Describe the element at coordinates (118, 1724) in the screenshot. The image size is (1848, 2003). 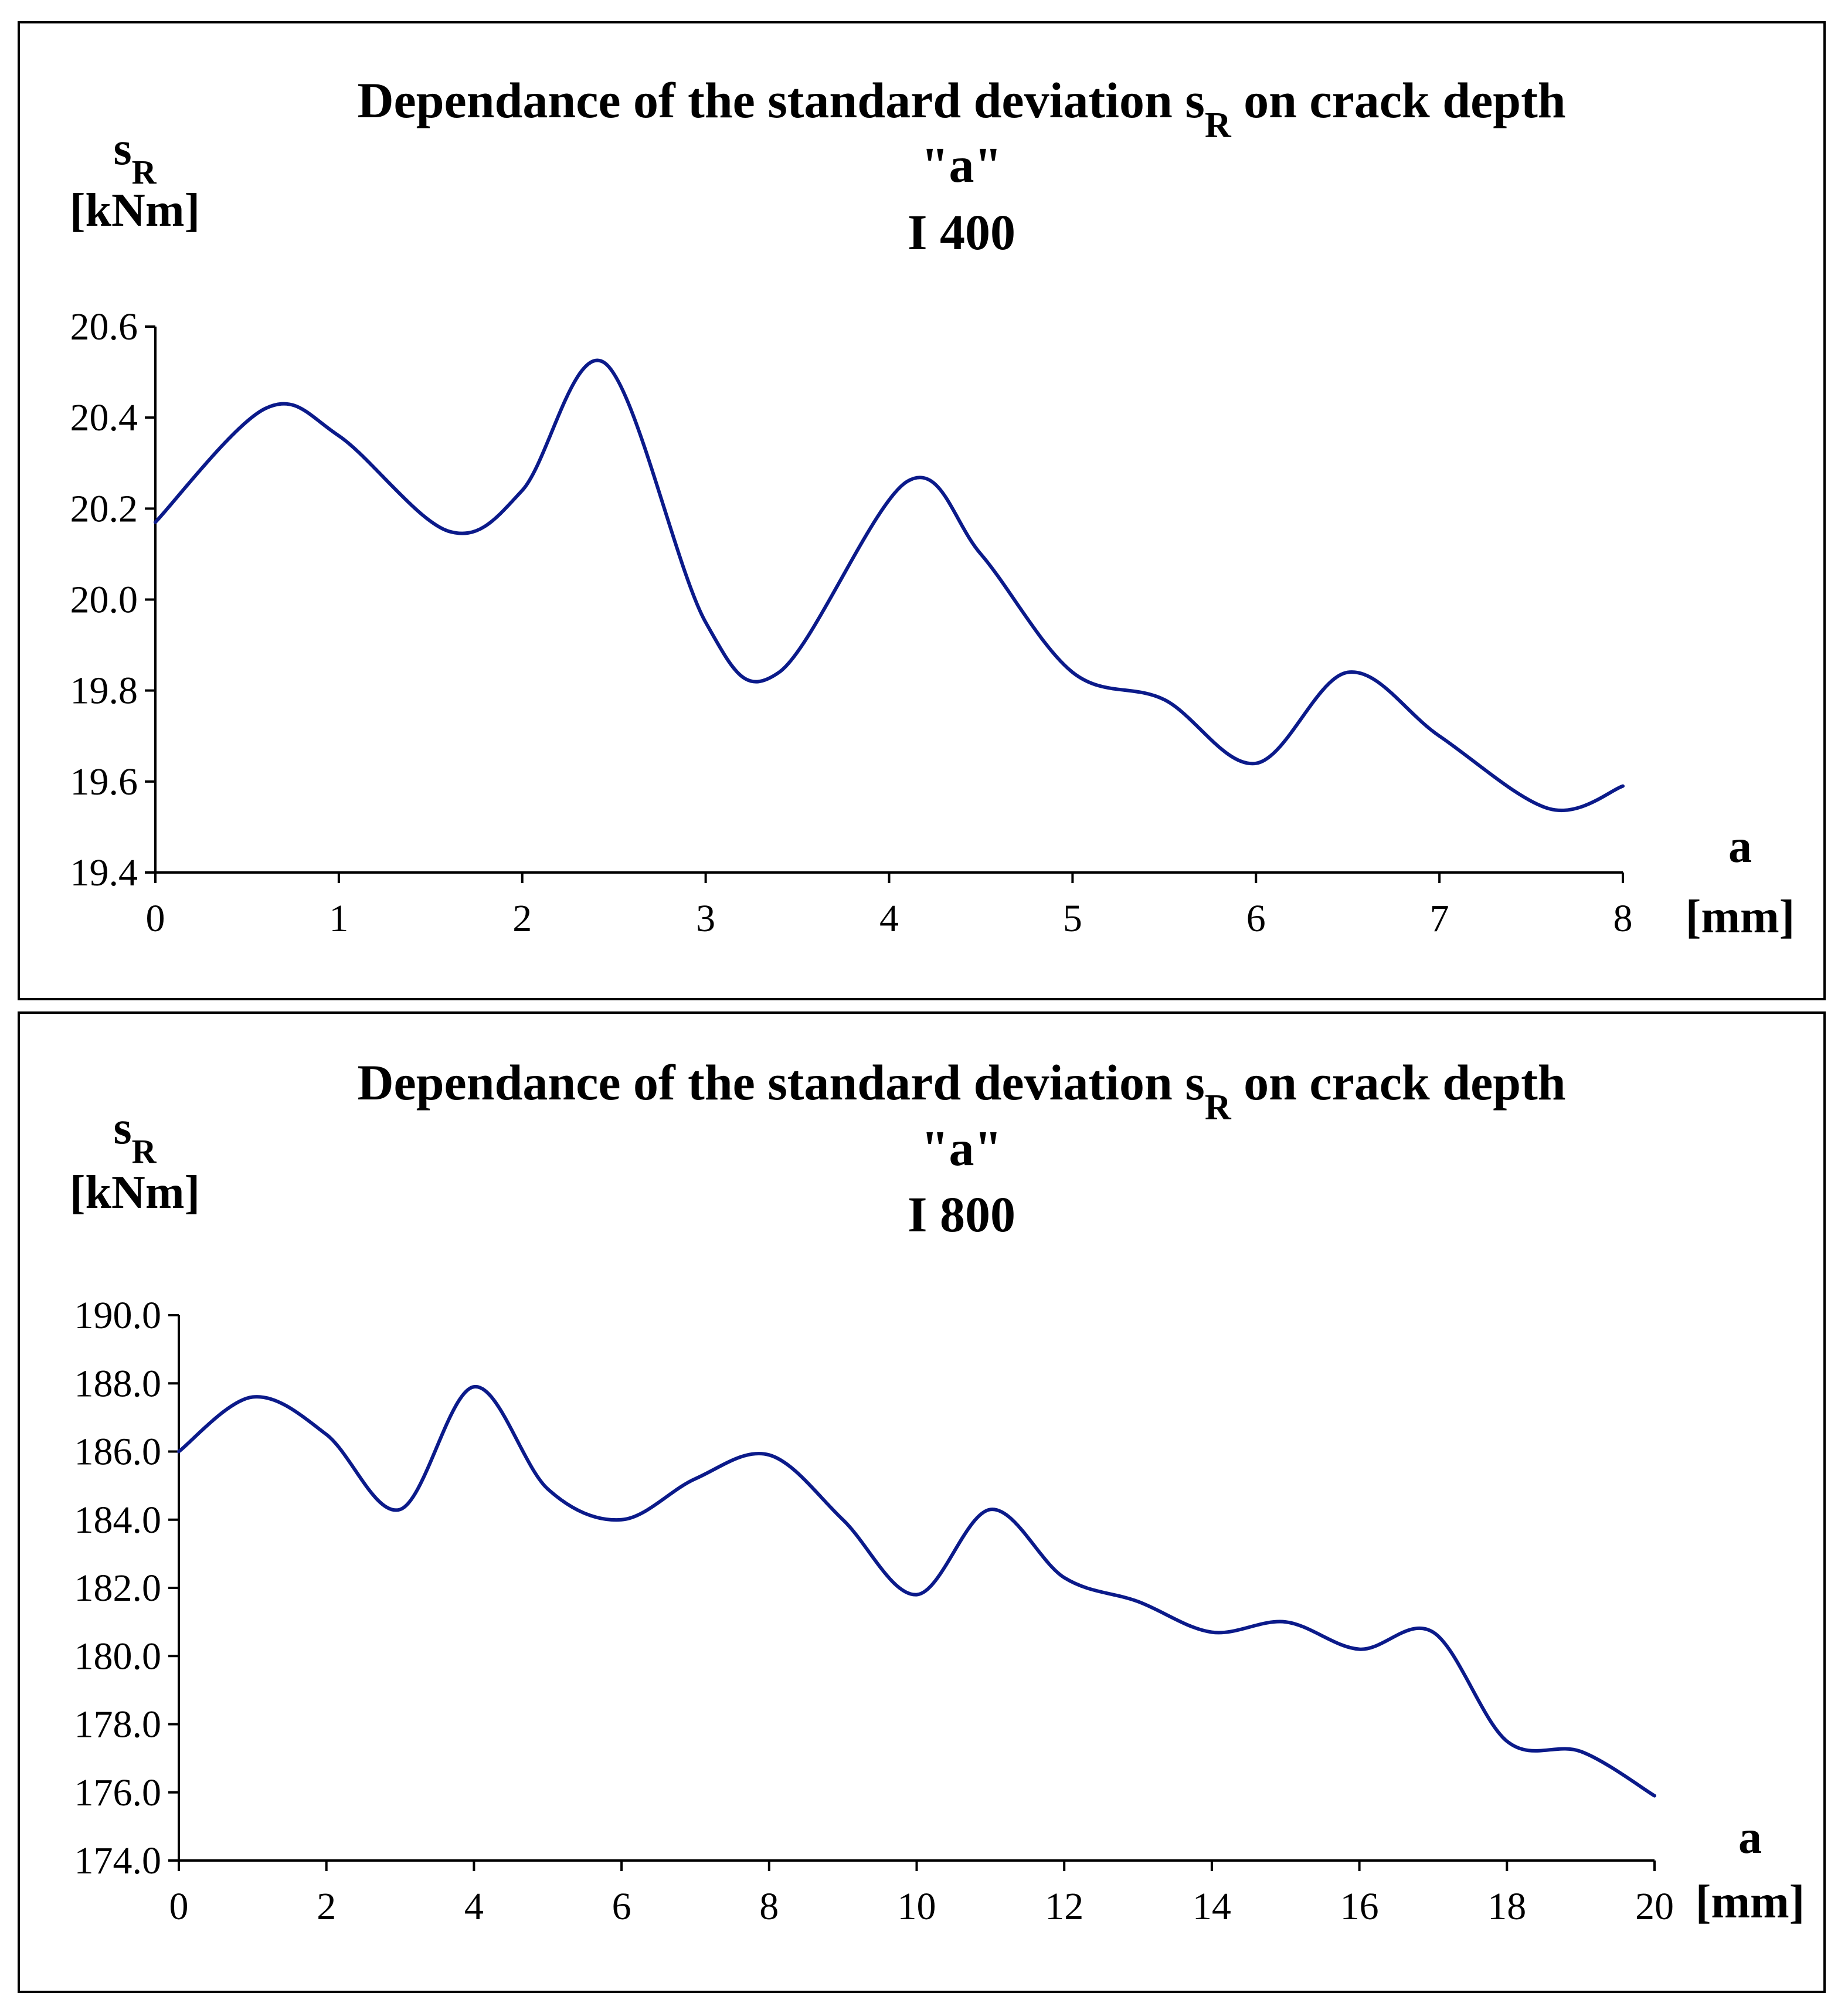
I see `y-tick-label: 178.0` at that location.